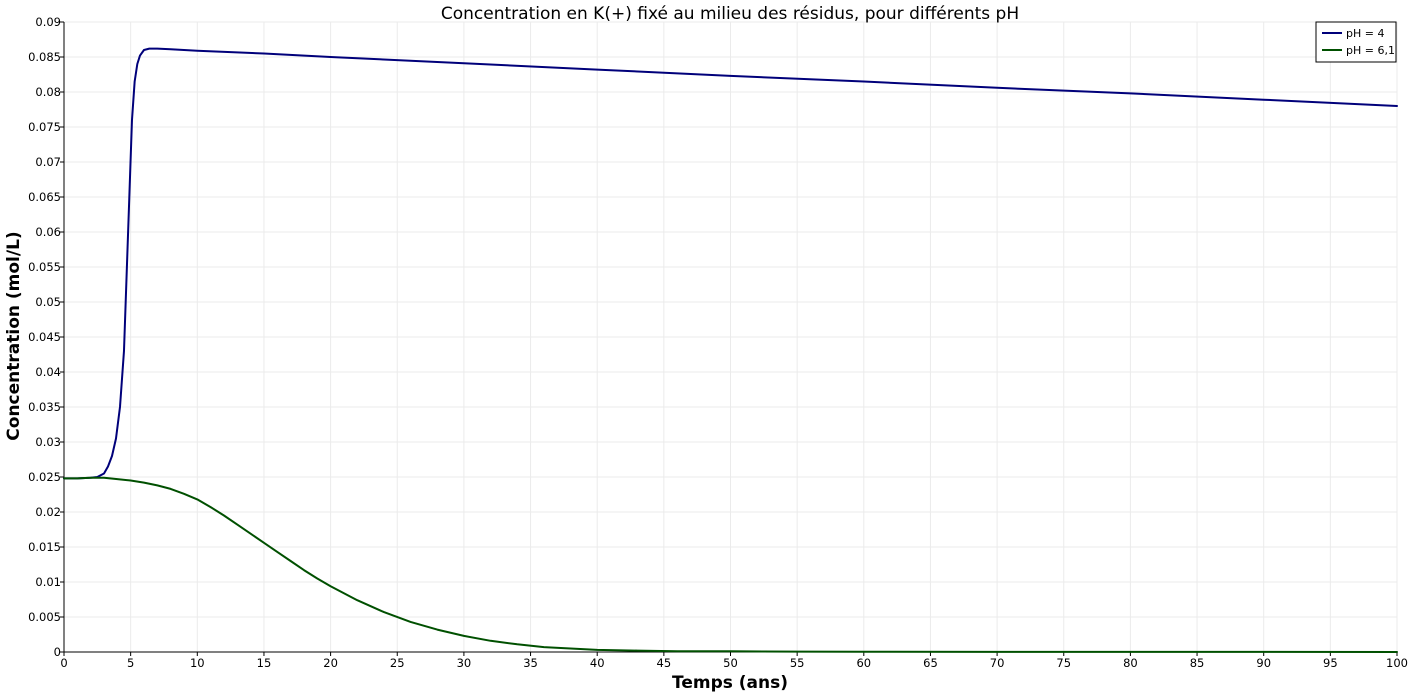 The width and height of the screenshot is (1417, 697). Describe the element at coordinates (44, 617) in the screenshot. I see `y-tick-label: 0.005` at that location.